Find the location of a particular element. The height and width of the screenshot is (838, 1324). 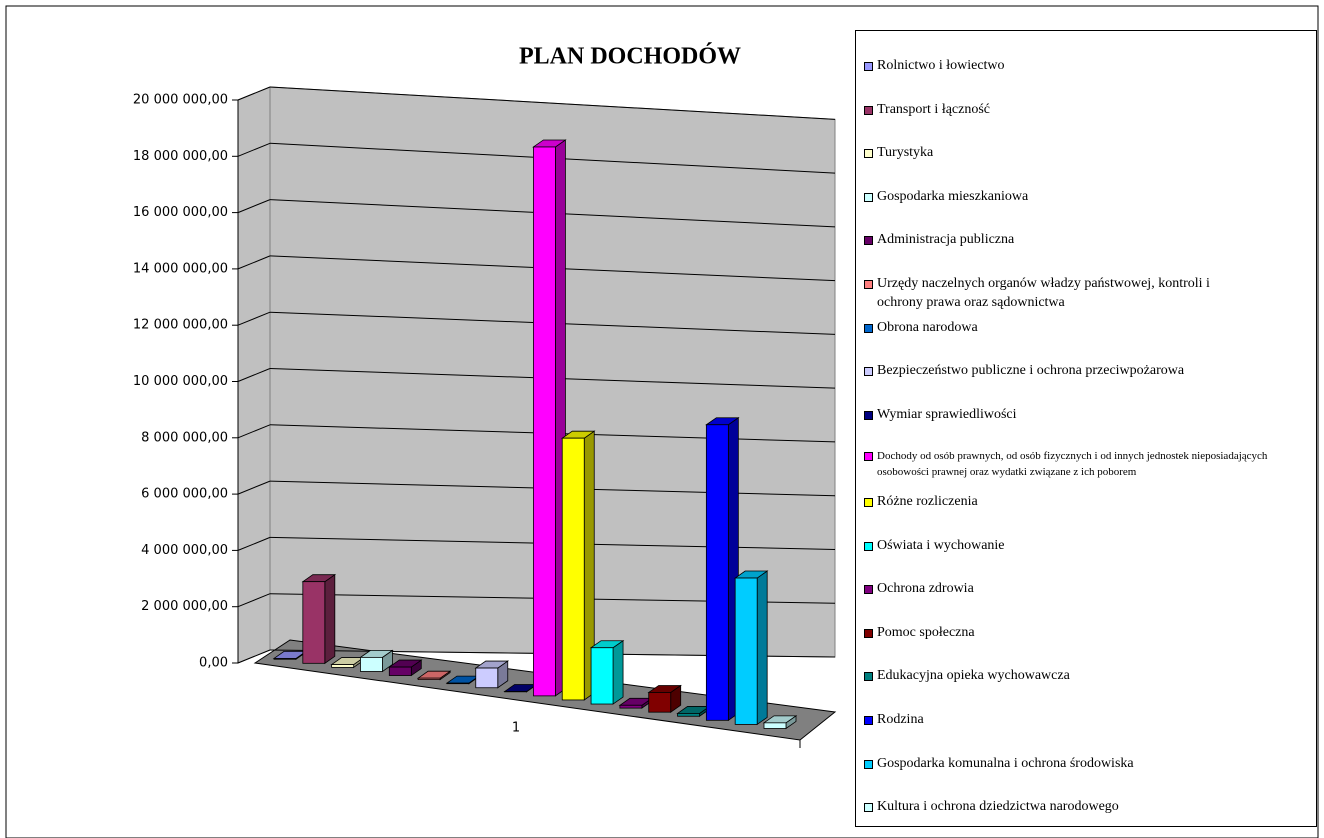

legend-label: Pomoc społeczna is located at coordinates (926, 632).